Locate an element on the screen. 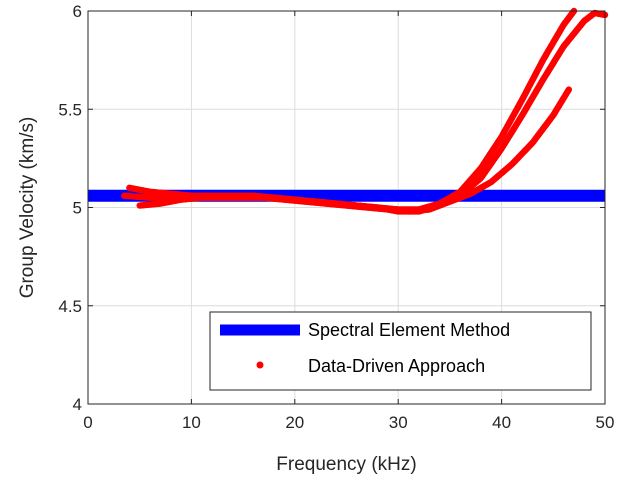 Image resolution: width=620 pixels, height=480 pixels. x-tick-label-4: 40 is located at coordinates (501, 422).